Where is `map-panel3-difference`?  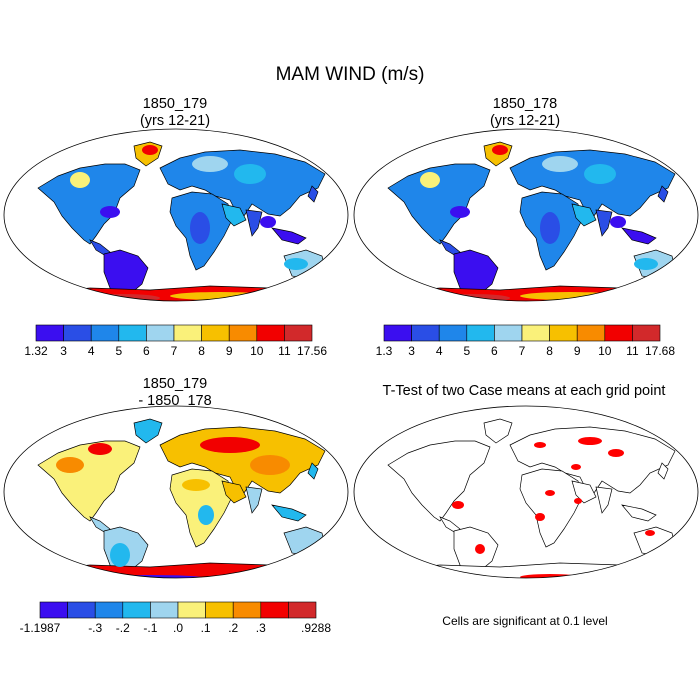 map-panel3-difference is located at coordinates (176, 492).